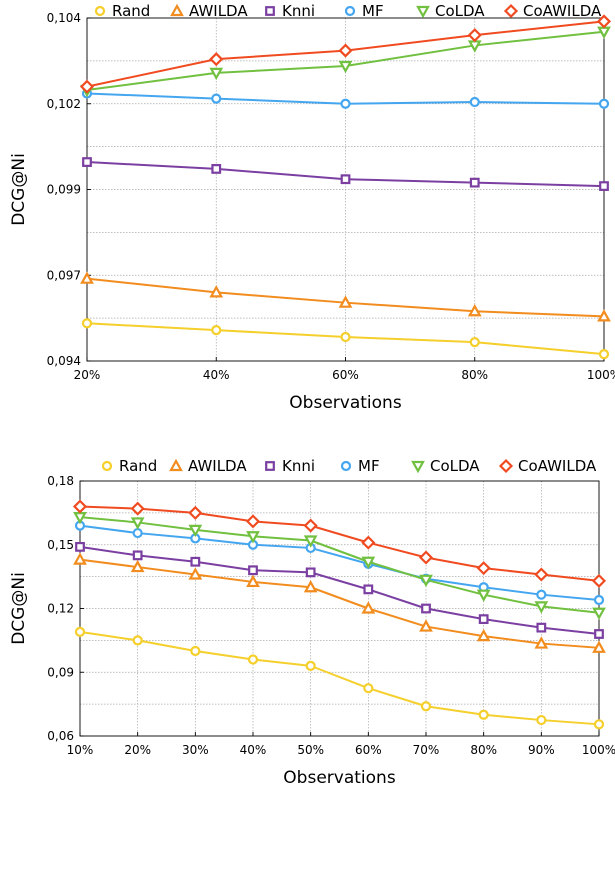 Image resolution: width=615 pixels, height=877 pixels. Describe the element at coordinates (64, 104) in the screenshot. I see `y-tick-label: 0,102` at that location.